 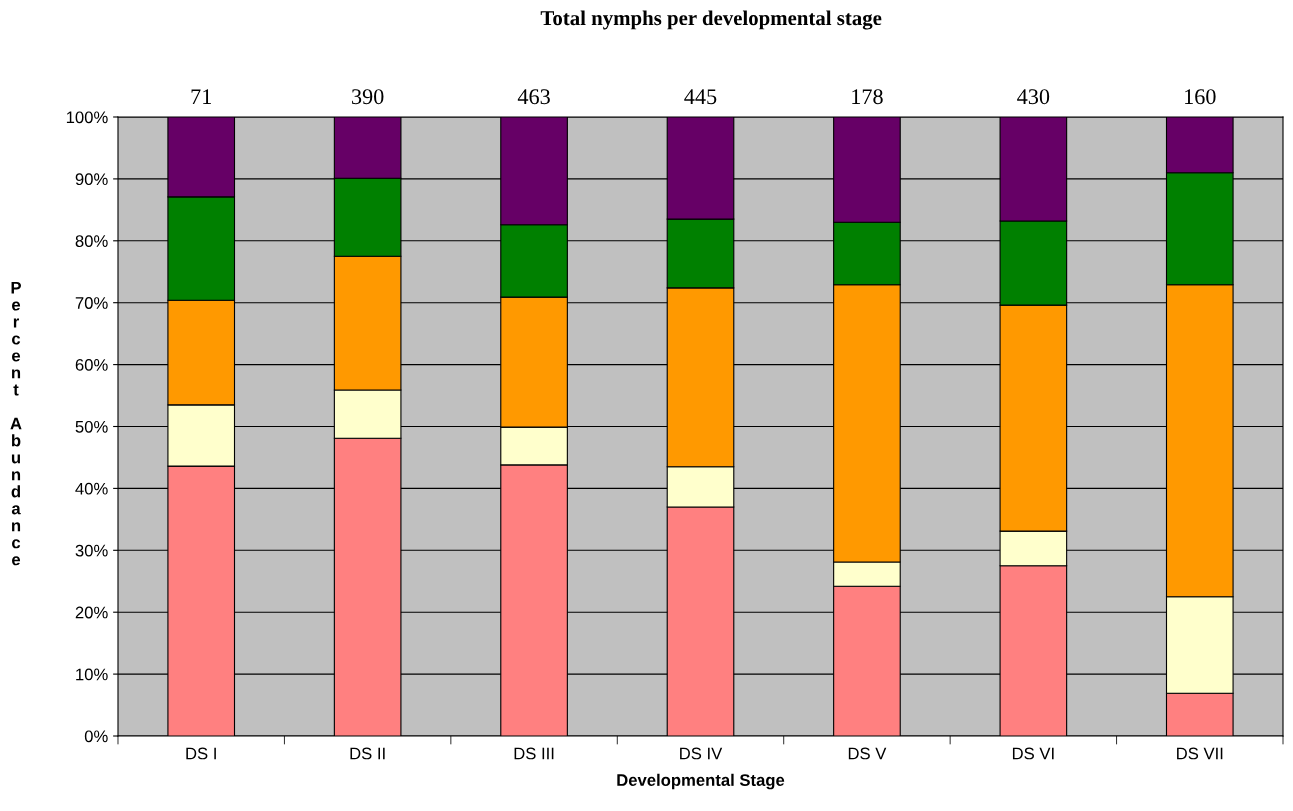 What do you see at coordinates (91, 303) in the screenshot?
I see `y-tick-label: 70%` at bounding box center [91, 303].